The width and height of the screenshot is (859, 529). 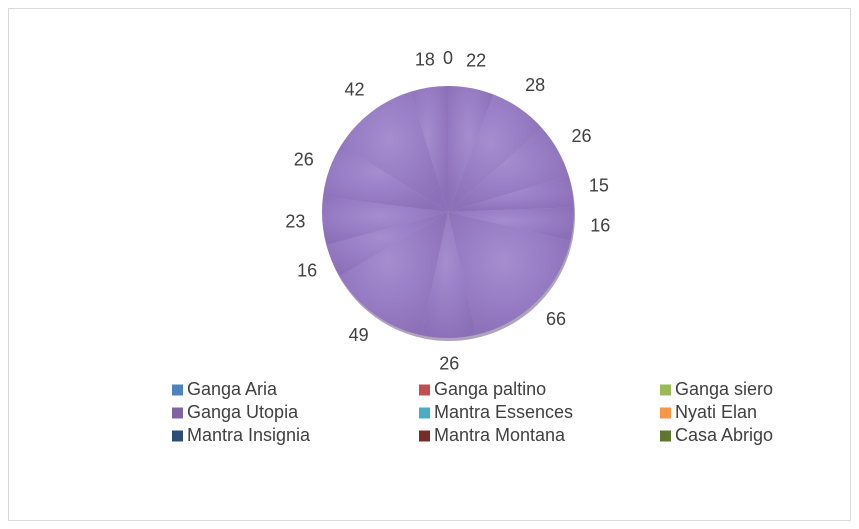 What do you see at coordinates (503, 412) in the screenshot?
I see `legend-label: Mantra Essences` at bounding box center [503, 412].